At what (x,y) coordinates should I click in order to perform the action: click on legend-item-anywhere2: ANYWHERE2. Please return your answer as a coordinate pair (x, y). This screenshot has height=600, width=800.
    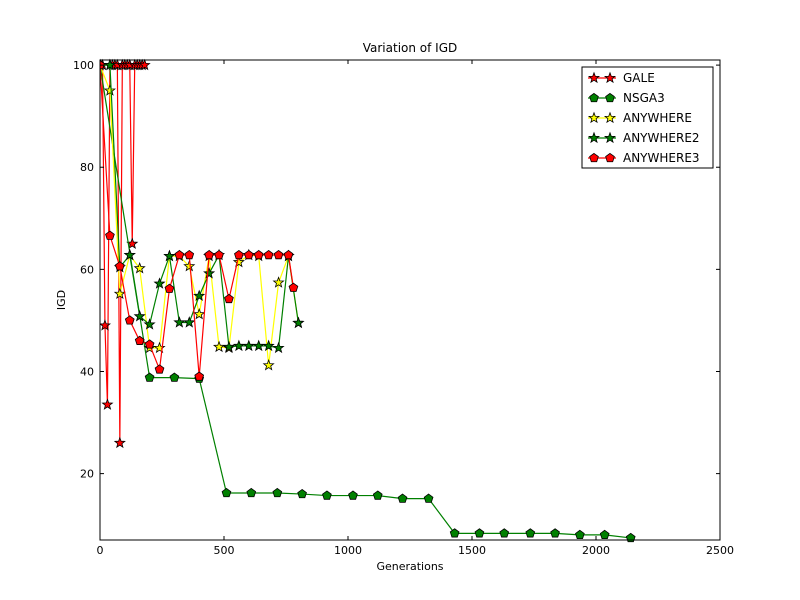
    Looking at the image, I should click on (643, 138).